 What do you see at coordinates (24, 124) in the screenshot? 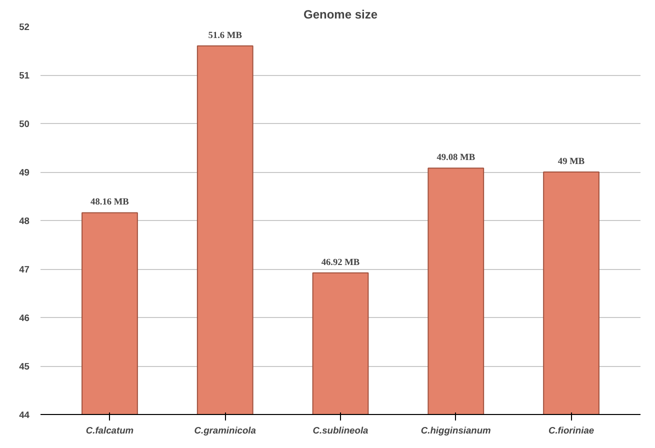
I see `y-tick-label: 50` at bounding box center [24, 124].